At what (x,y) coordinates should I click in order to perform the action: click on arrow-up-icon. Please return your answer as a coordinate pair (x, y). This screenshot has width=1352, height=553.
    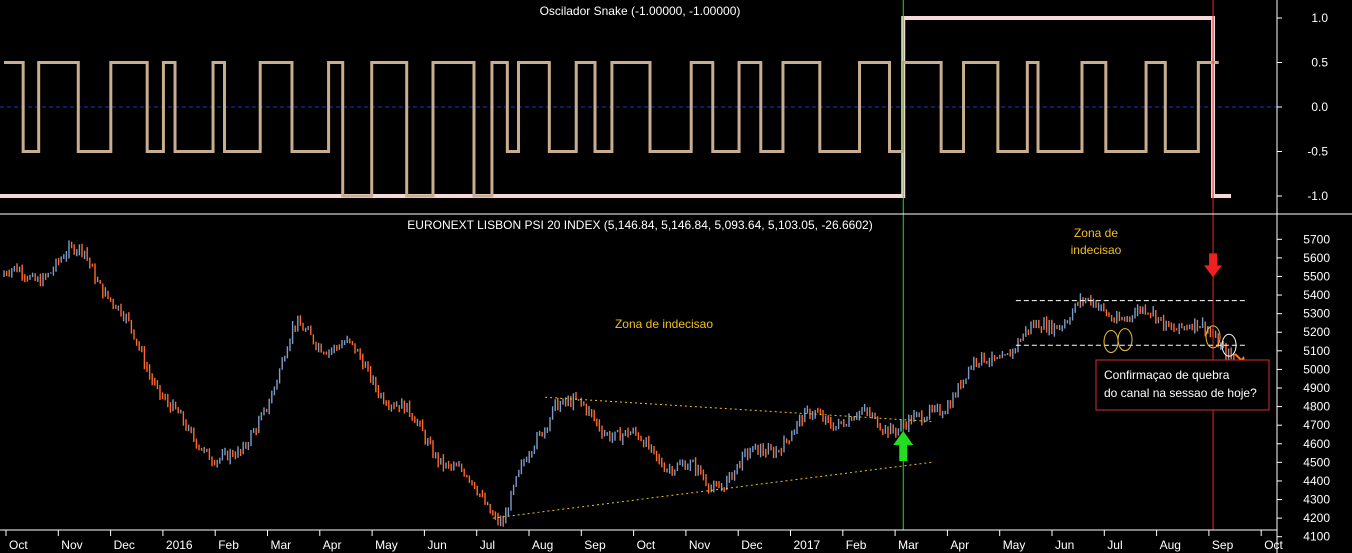
    Looking at the image, I should click on (903, 446).